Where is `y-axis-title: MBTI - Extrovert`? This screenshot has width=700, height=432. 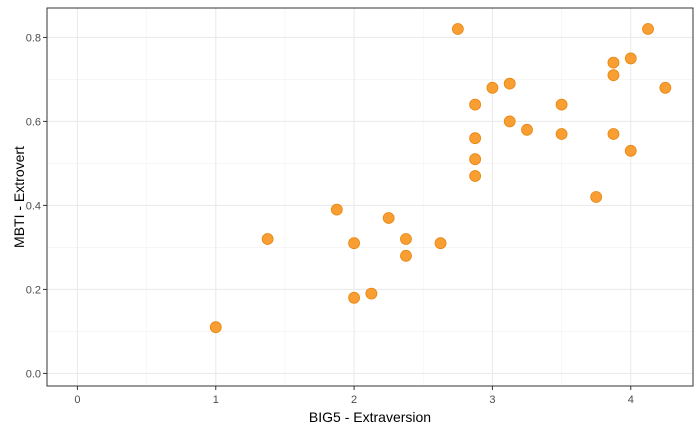
y-axis-title: MBTI - Extrovert is located at coordinates (19, 197).